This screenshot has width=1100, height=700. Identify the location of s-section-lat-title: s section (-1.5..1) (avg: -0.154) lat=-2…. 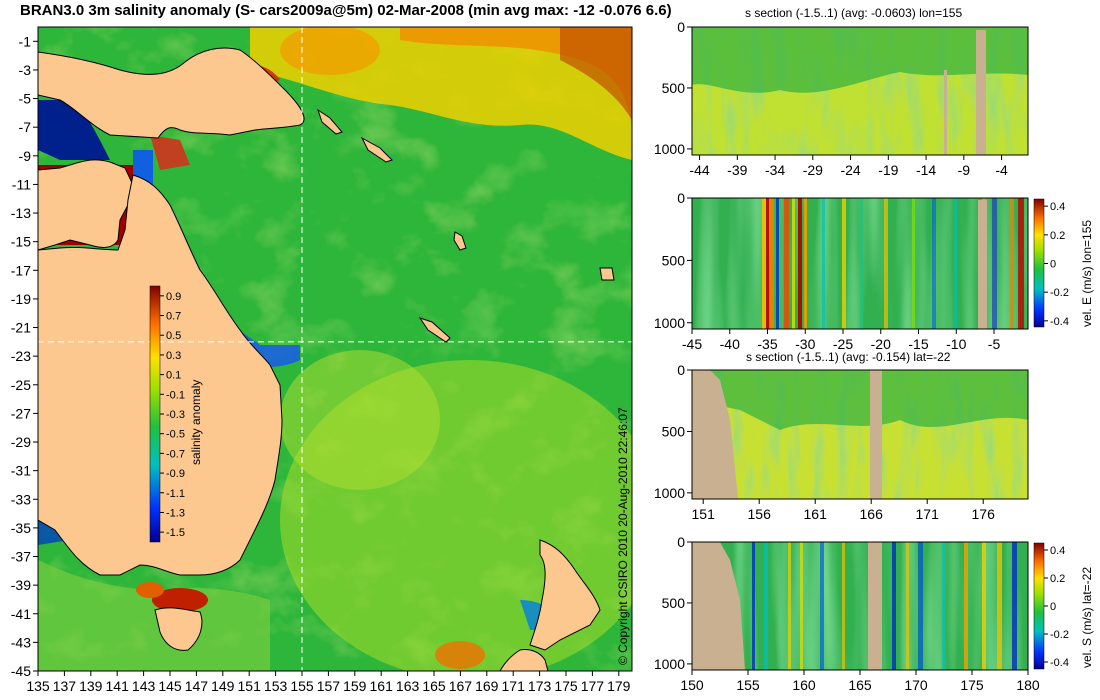
(848, 357).